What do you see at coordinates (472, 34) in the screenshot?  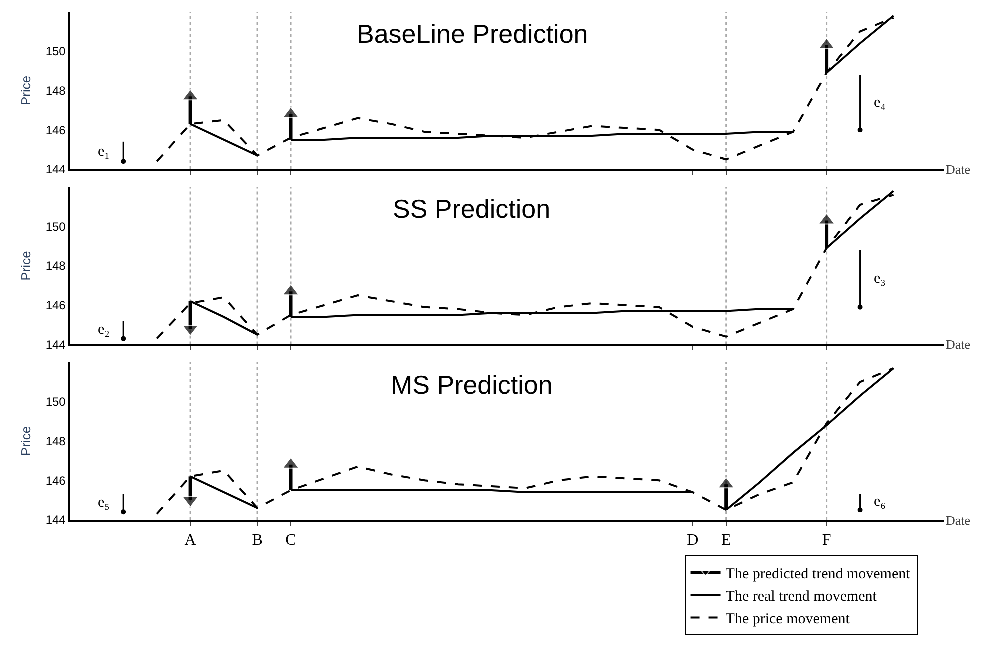 I see `chart-title: BaseLine Prediction` at bounding box center [472, 34].